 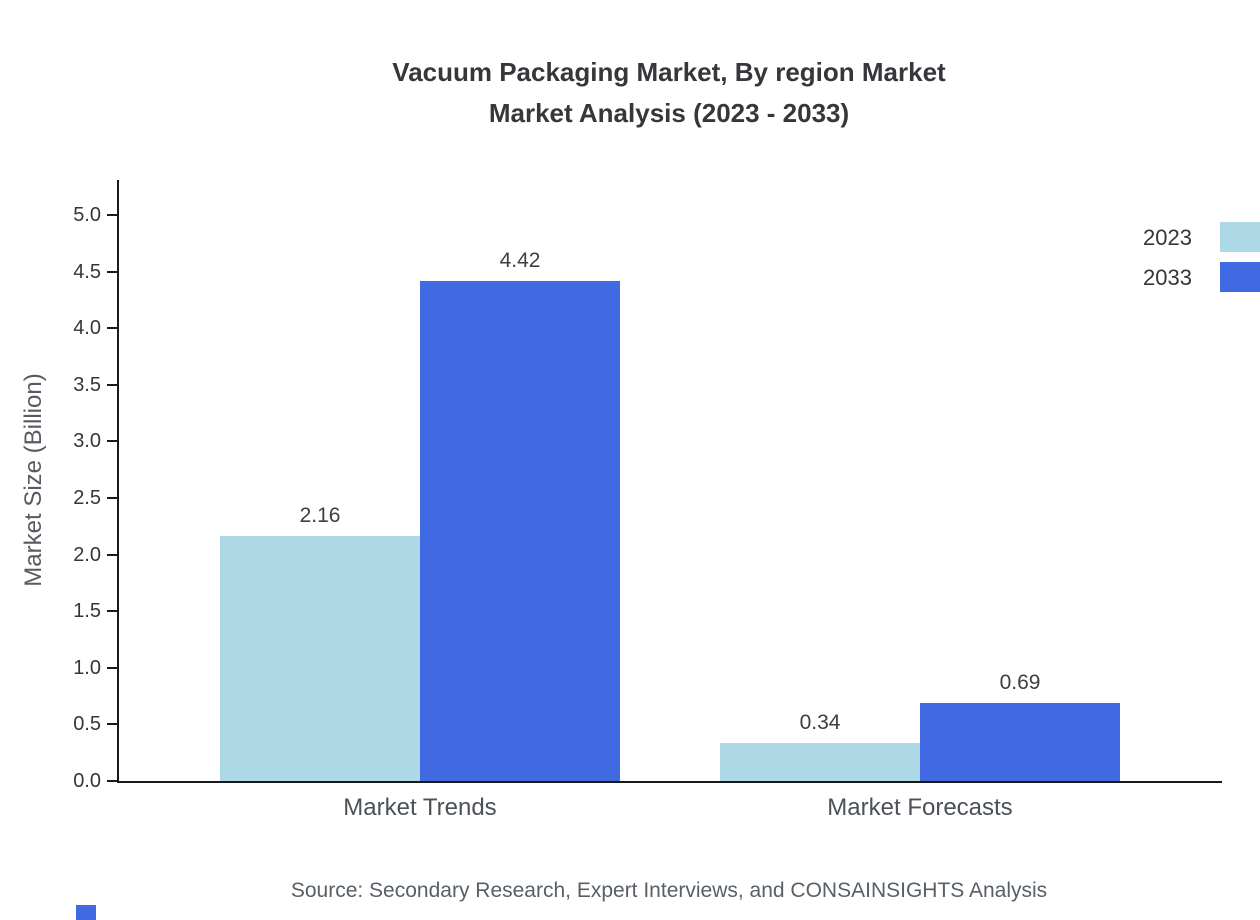 I want to click on bar-value-label: 2.16, so click(x=320, y=516).